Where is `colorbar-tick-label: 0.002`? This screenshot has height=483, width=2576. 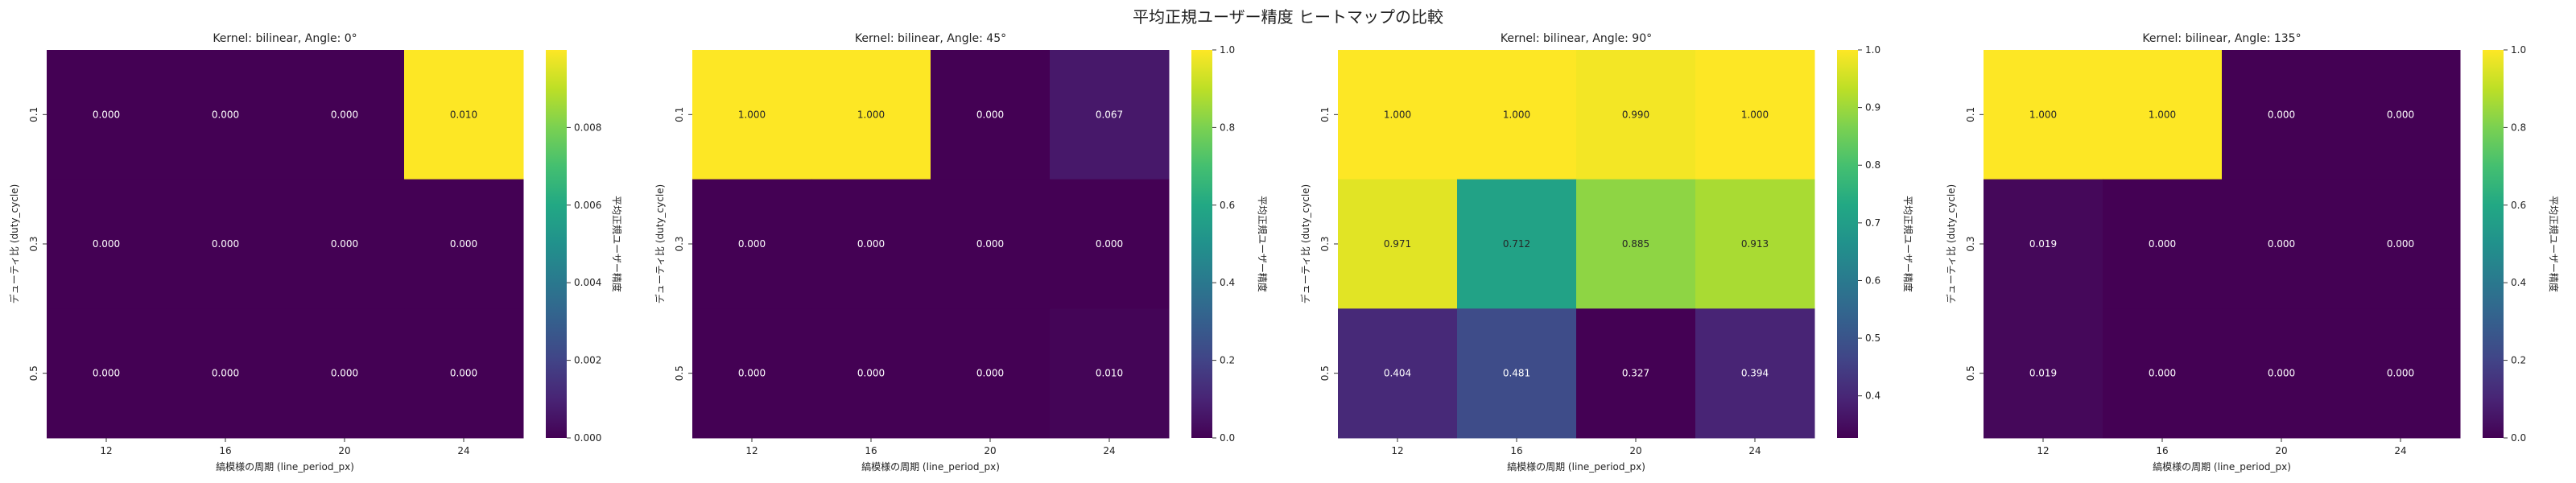
colorbar-tick-label: 0.002 is located at coordinates (587, 360).